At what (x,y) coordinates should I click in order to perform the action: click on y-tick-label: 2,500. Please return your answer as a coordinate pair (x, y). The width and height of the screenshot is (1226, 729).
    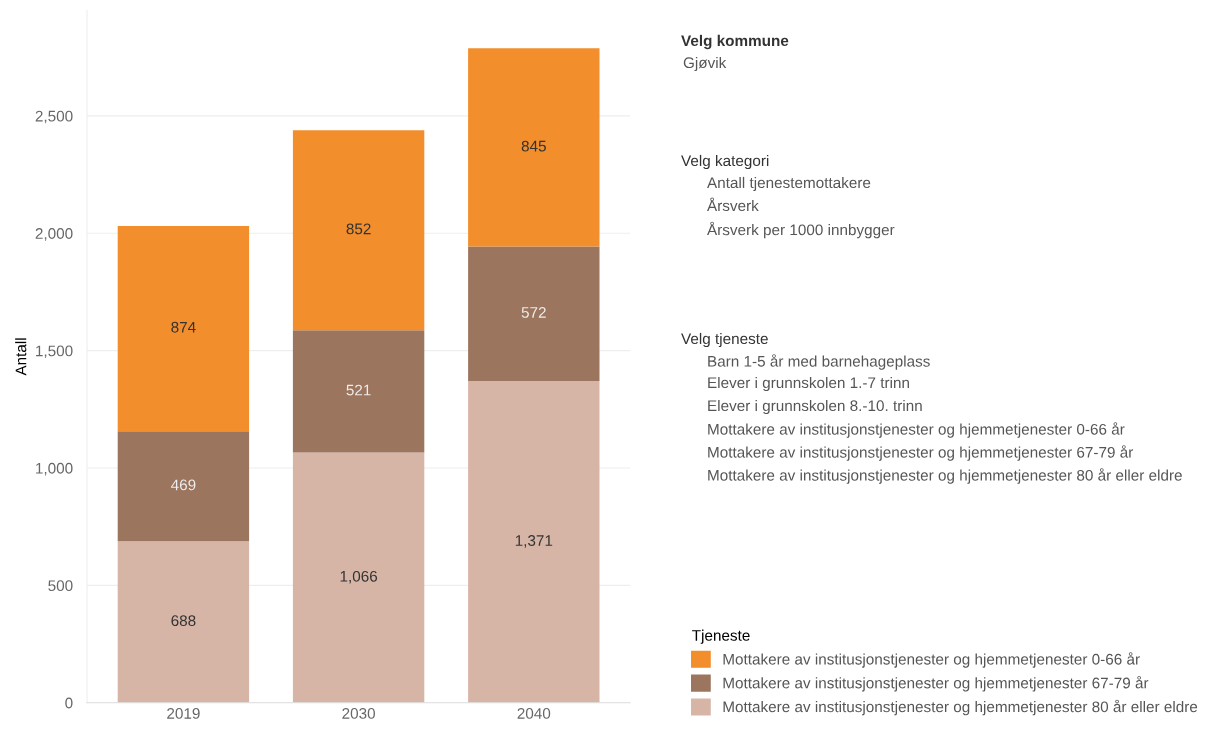
    Looking at the image, I should click on (54, 117).